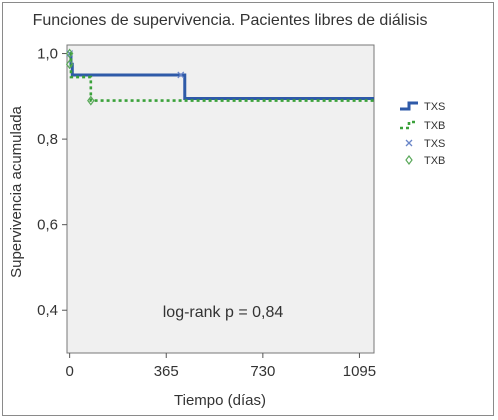 Image resolution: width=498 pixels, height=420 pixels. Describe the element at coordinates (47, 225) in the screenshot. I see `y-tick-label: 0,6` at that location.